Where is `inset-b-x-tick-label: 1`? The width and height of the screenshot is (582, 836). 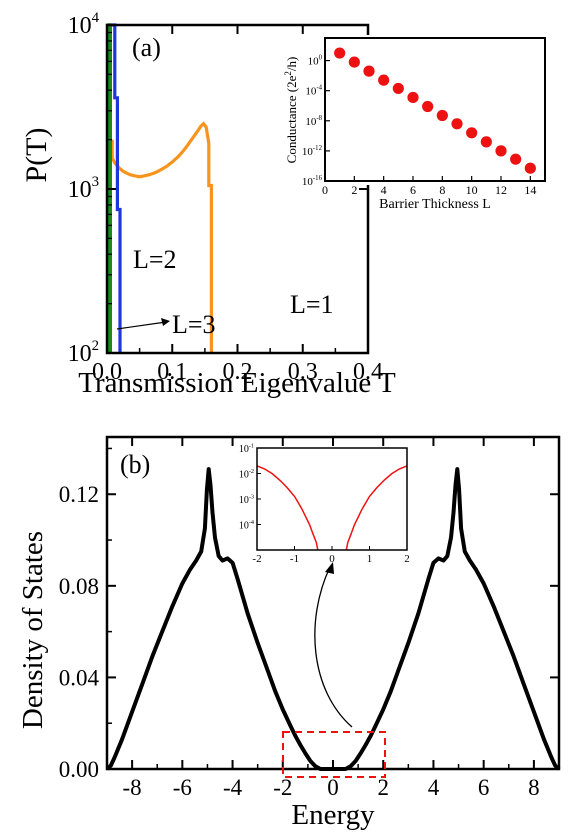
inset-b-x-tick-label: 1 is located at coordinates (370, 559).